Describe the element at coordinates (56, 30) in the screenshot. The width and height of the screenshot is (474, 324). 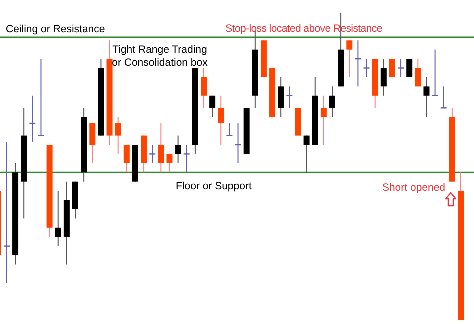
I see `ref-line-label: Ceiling or Resistance` at that location.